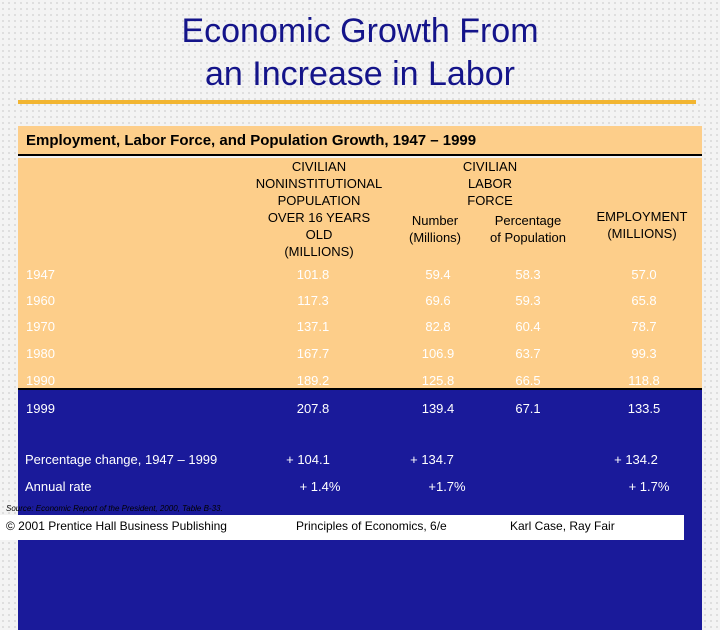  What do you see at coordinates (40, 353) in the screenshot?
I see `cell-year: 1980` at bounding box center [40, 353].